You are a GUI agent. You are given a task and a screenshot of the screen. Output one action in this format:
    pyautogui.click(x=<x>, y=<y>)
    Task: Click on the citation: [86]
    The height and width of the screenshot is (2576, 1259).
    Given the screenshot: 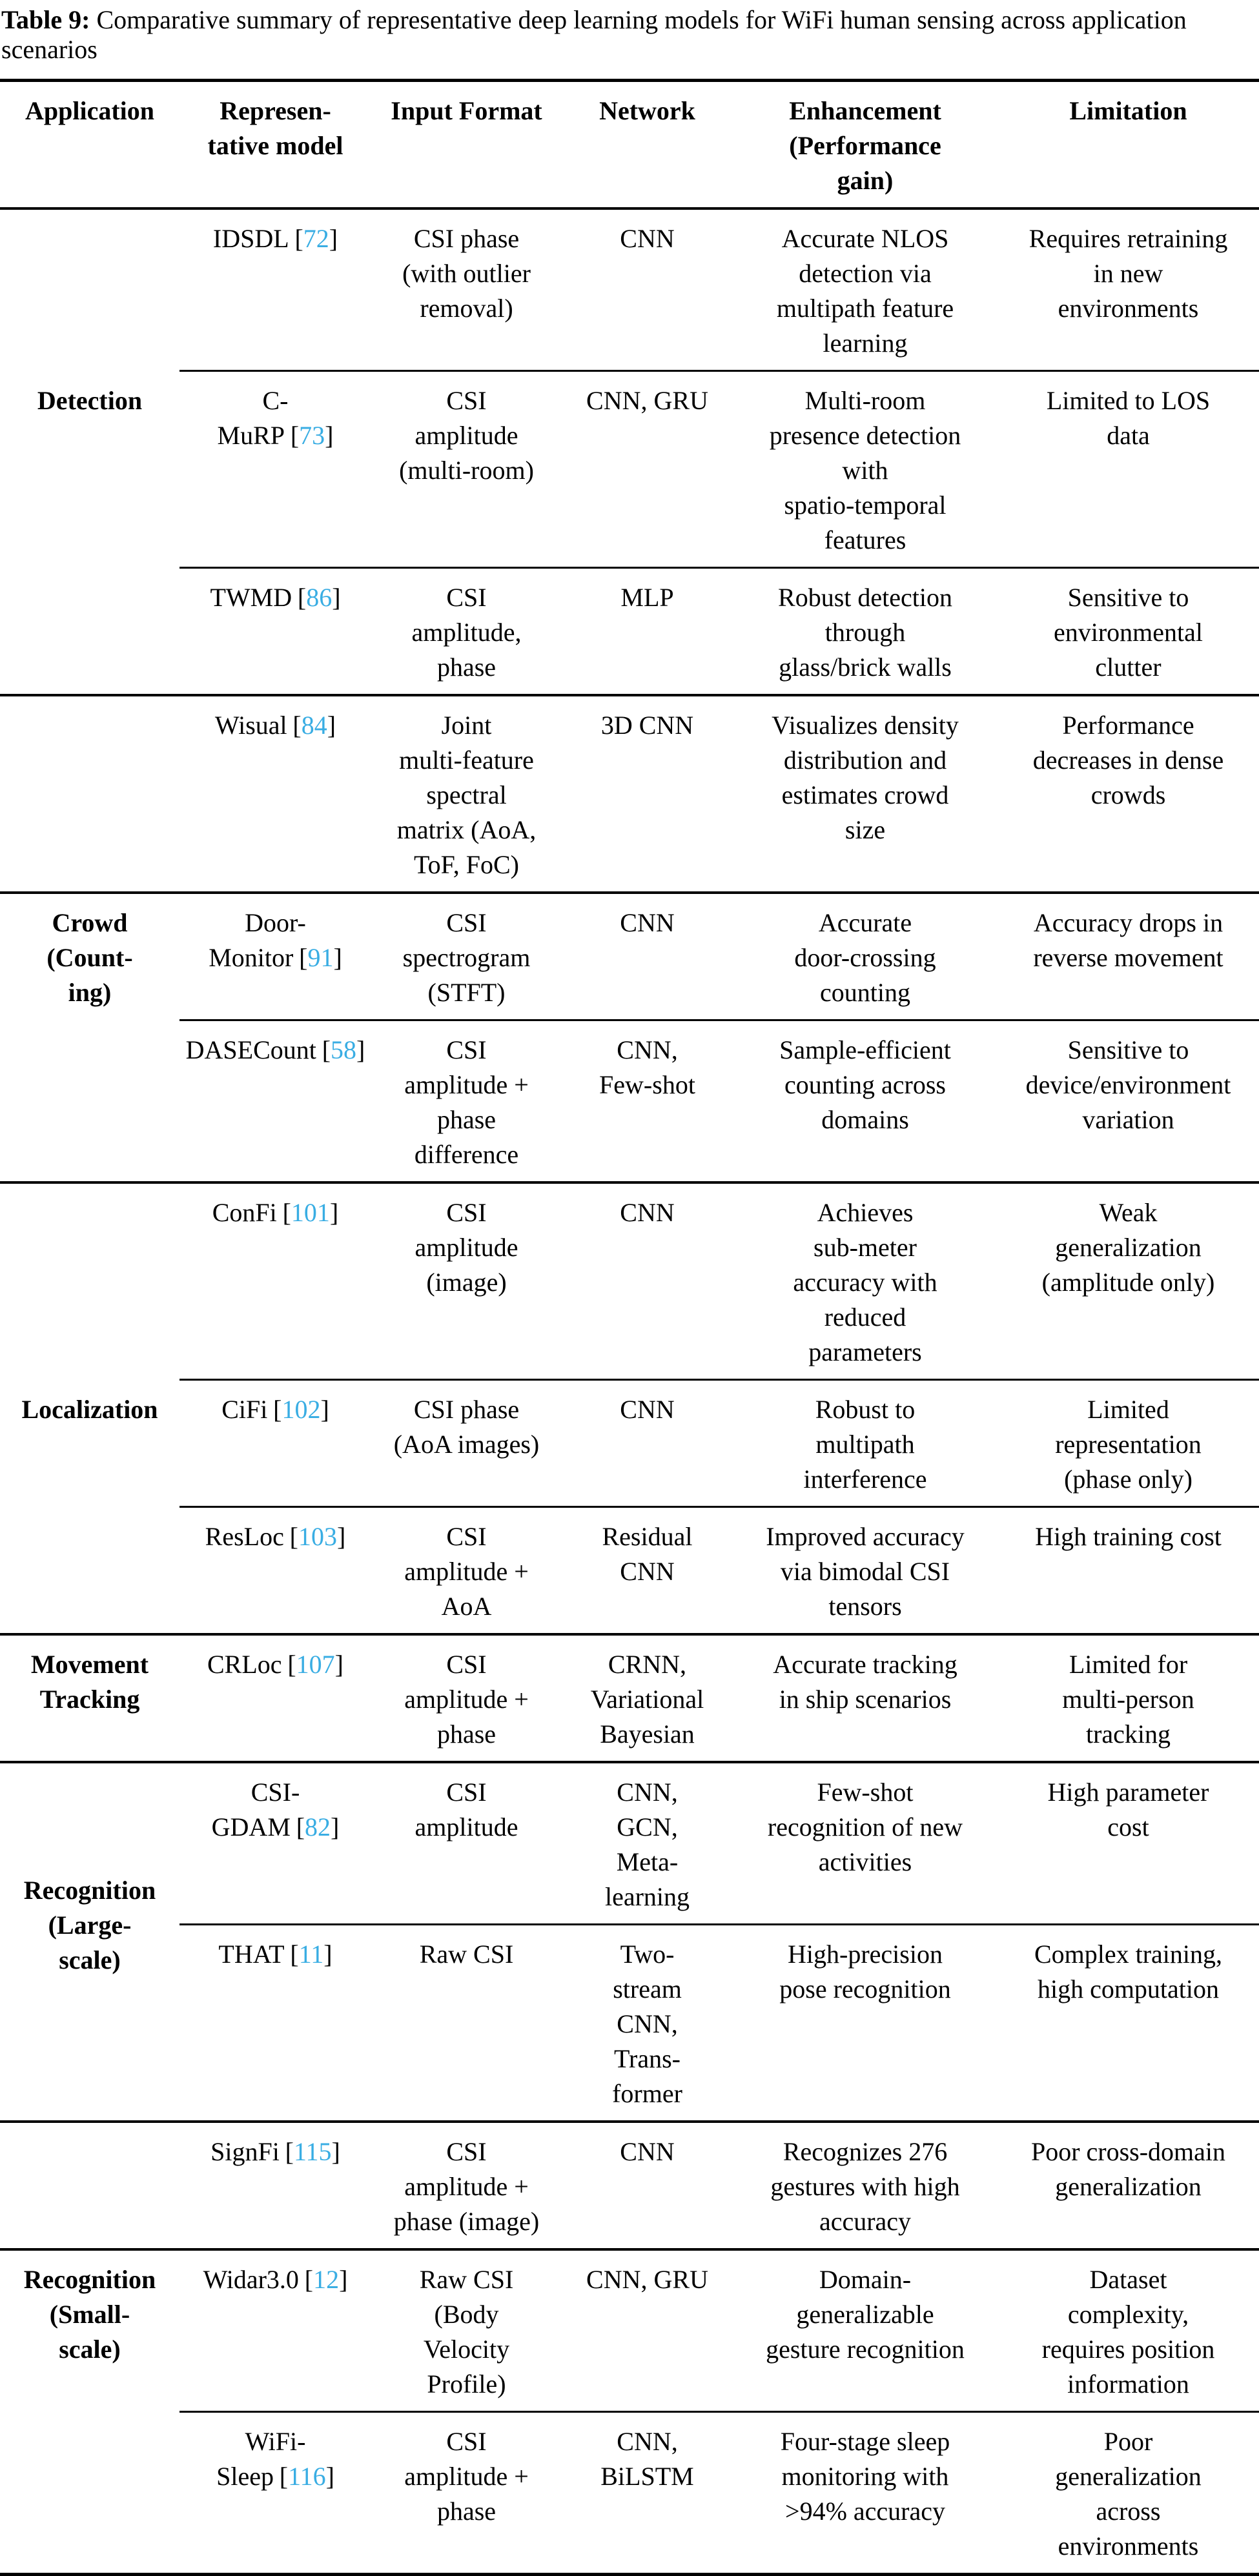 What is the action you would take?
    pyautogui.click(x=319, y=597)
    